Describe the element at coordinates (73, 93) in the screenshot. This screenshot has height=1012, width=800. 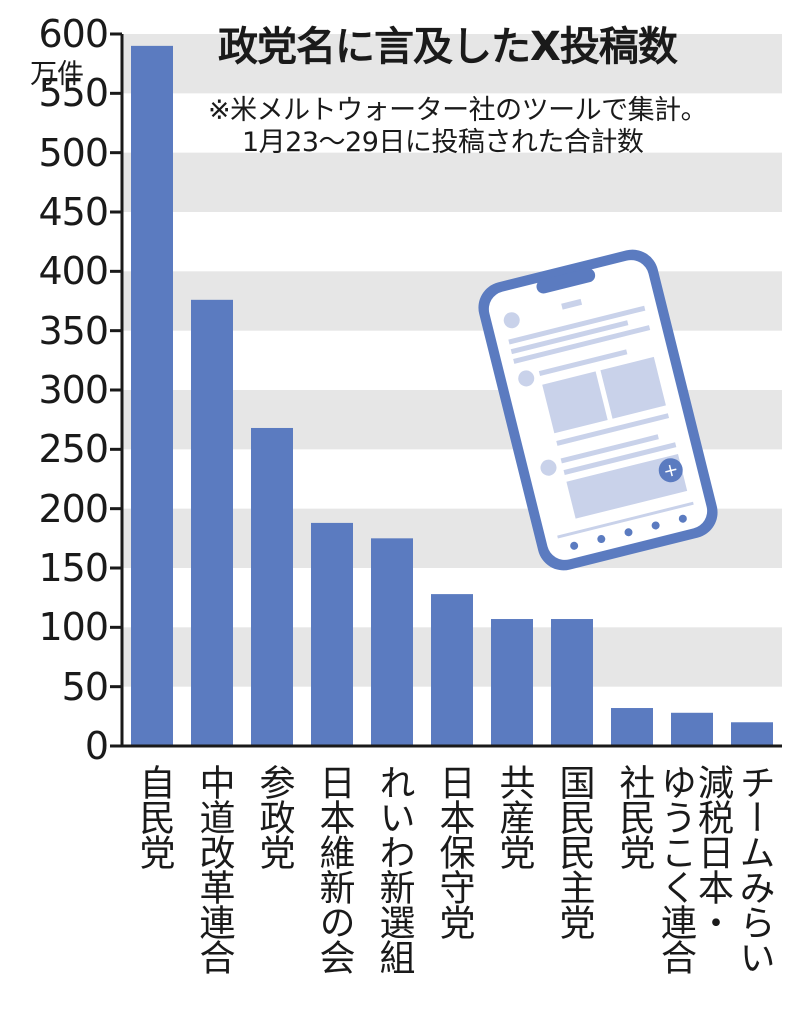
I see `y-tick-label: 550` at that location.